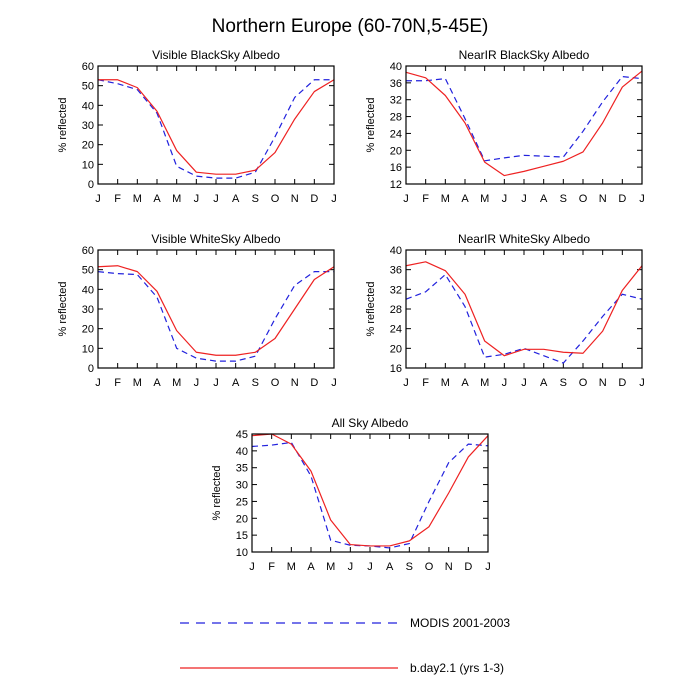 This screenshot has width=700, height=700. I want to click on y-tick-label: 25, so click(242, 502).